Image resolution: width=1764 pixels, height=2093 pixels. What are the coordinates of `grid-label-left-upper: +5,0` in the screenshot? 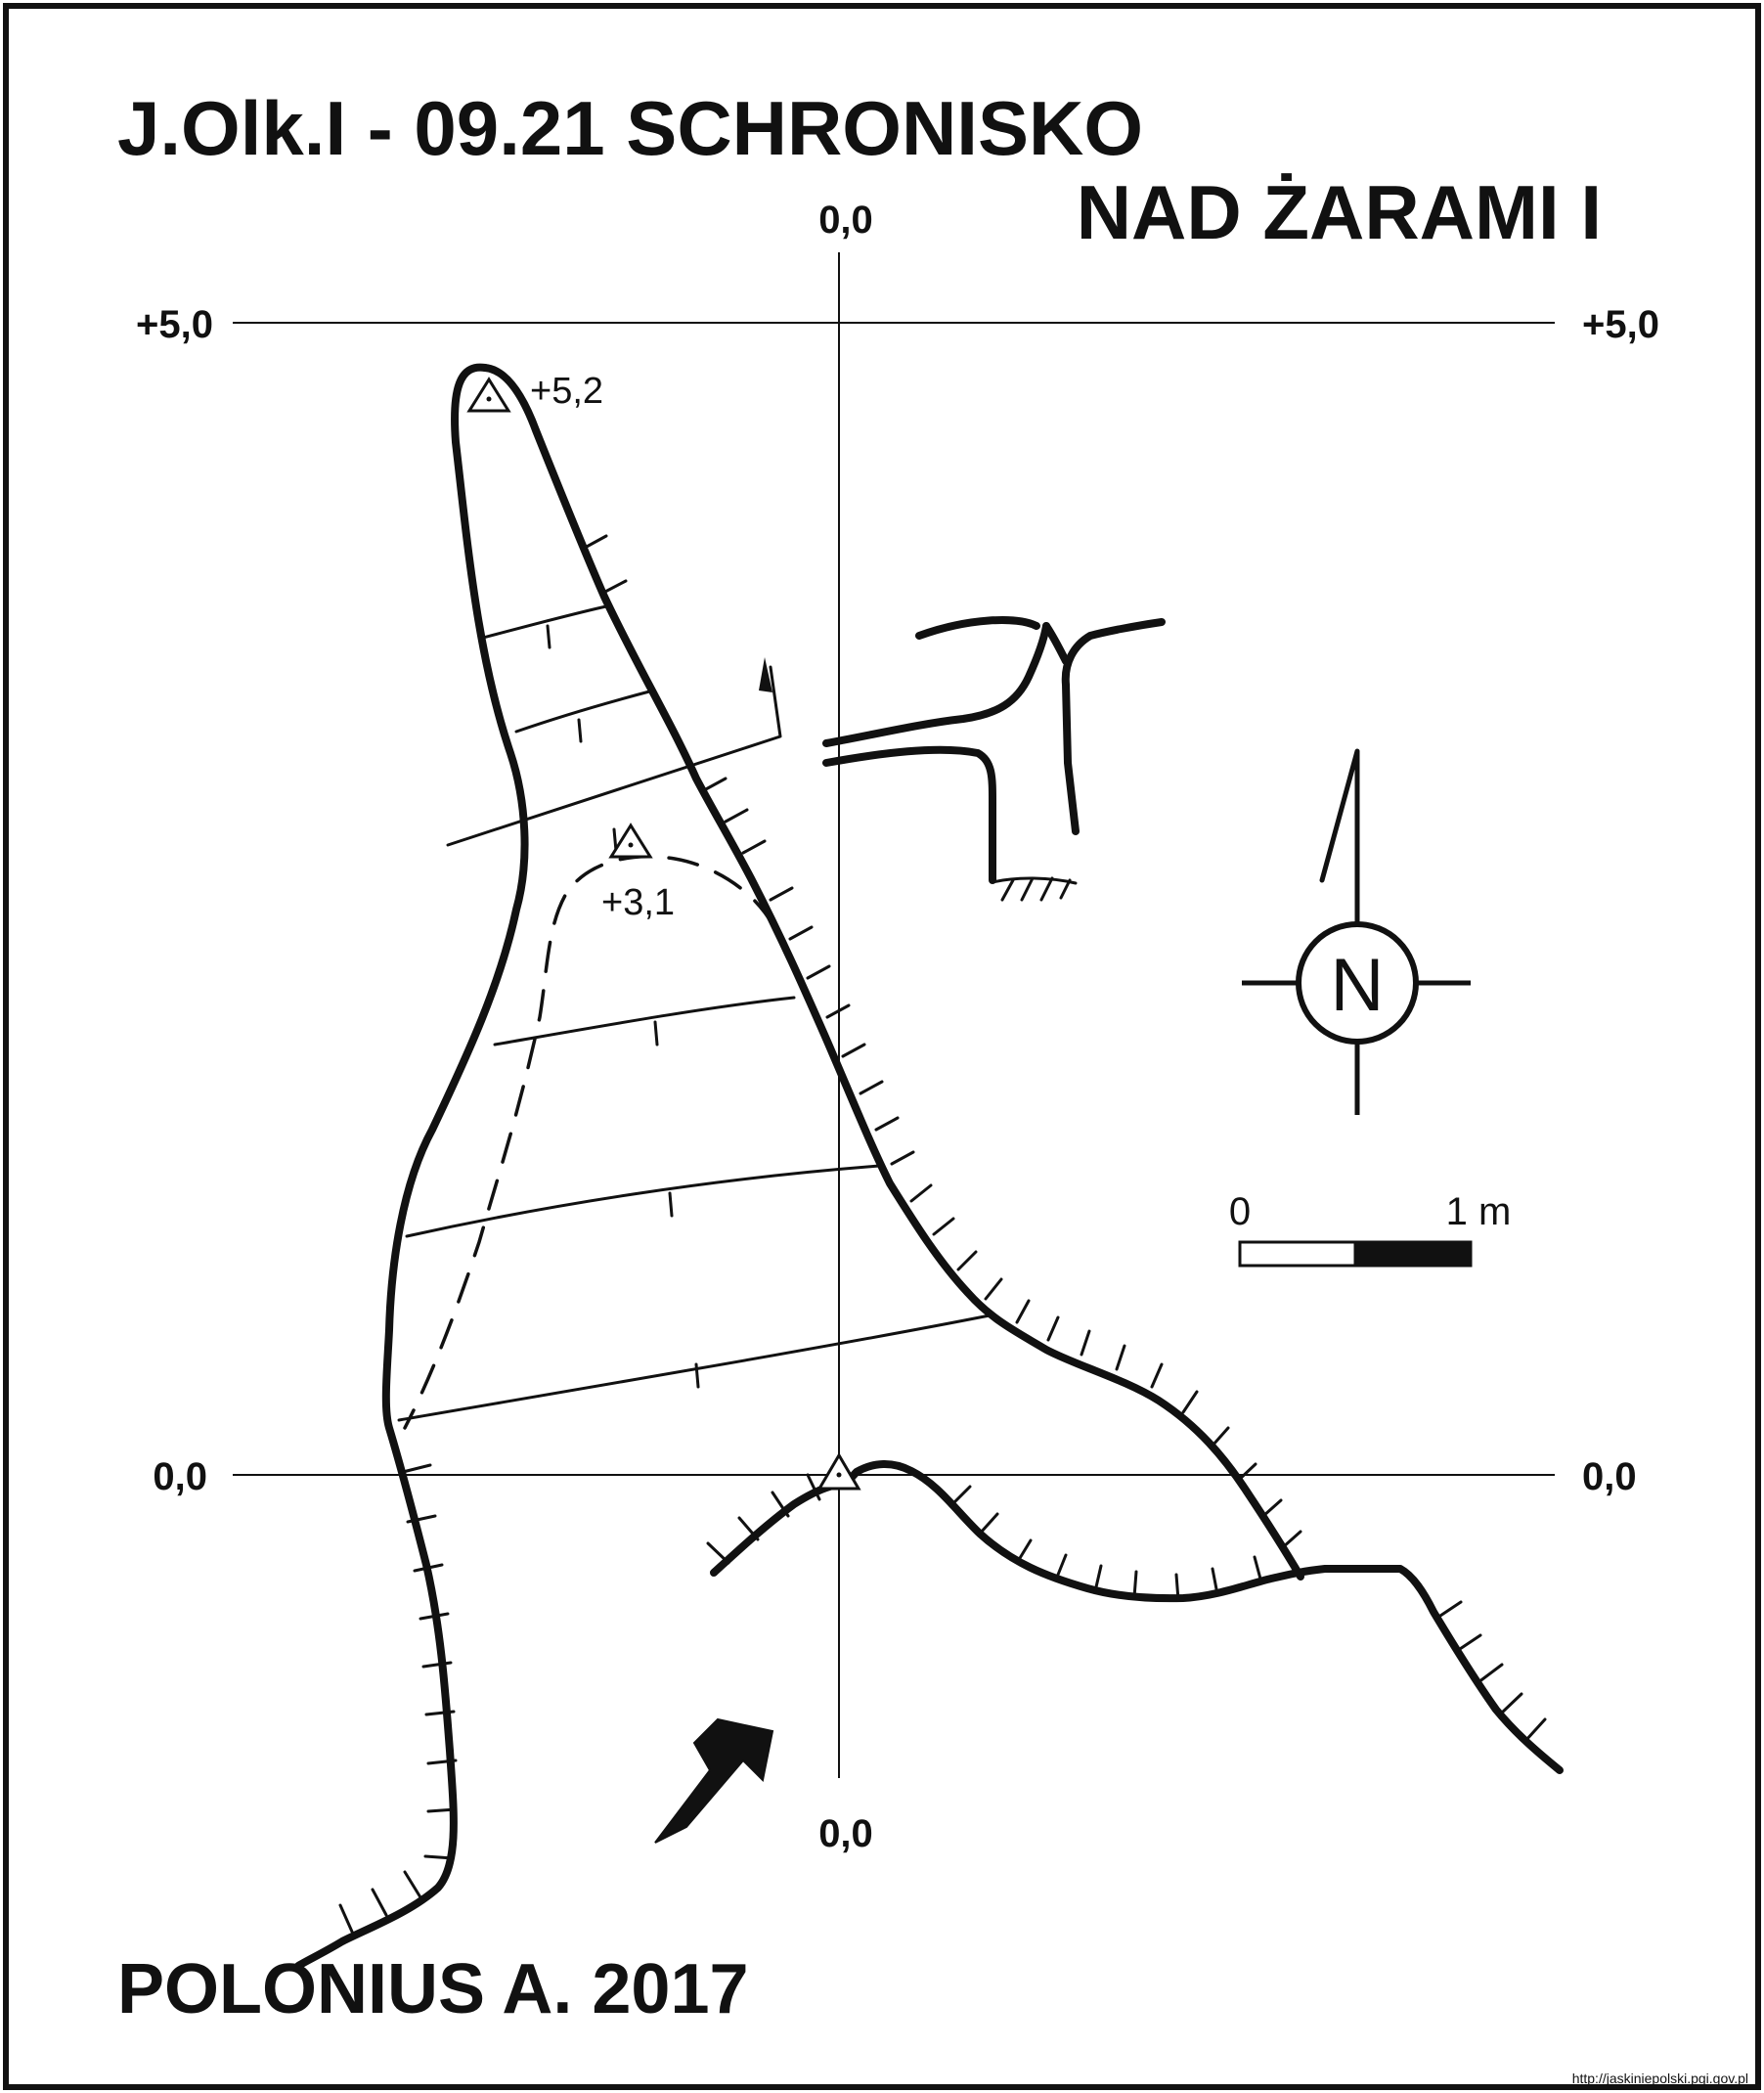 It's located at (174, 324).